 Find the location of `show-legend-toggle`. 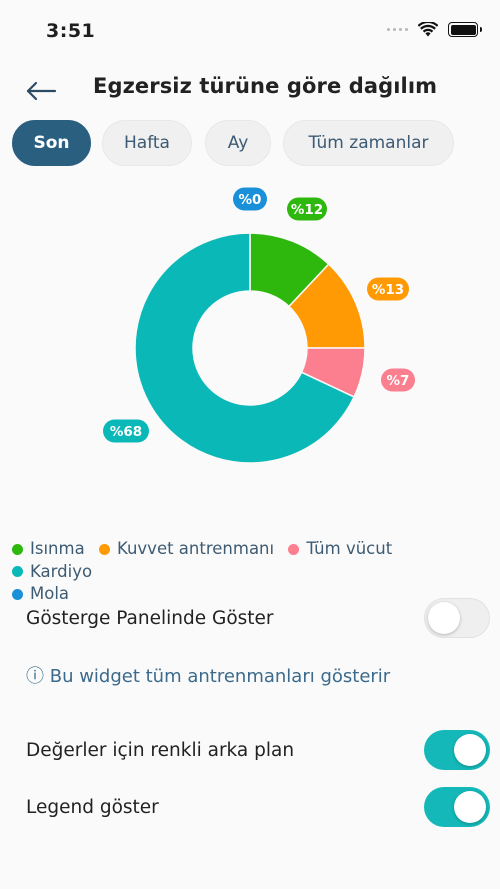

show-legend-toggle is located at coordinates (457, 807).